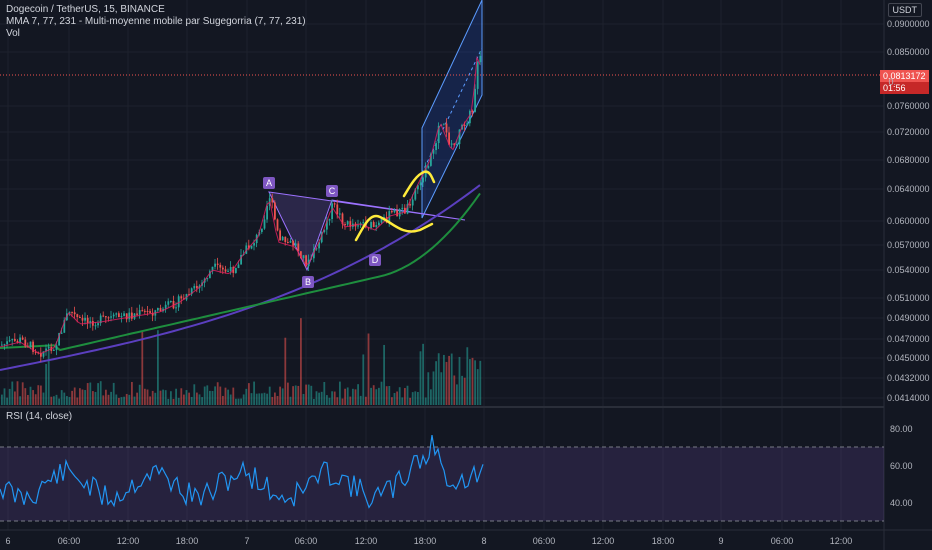  What do you see at coordinates (908, 24) in the screenshot?
I see `price-tick-label: 0.0900000` at bounding box center [908, 24].